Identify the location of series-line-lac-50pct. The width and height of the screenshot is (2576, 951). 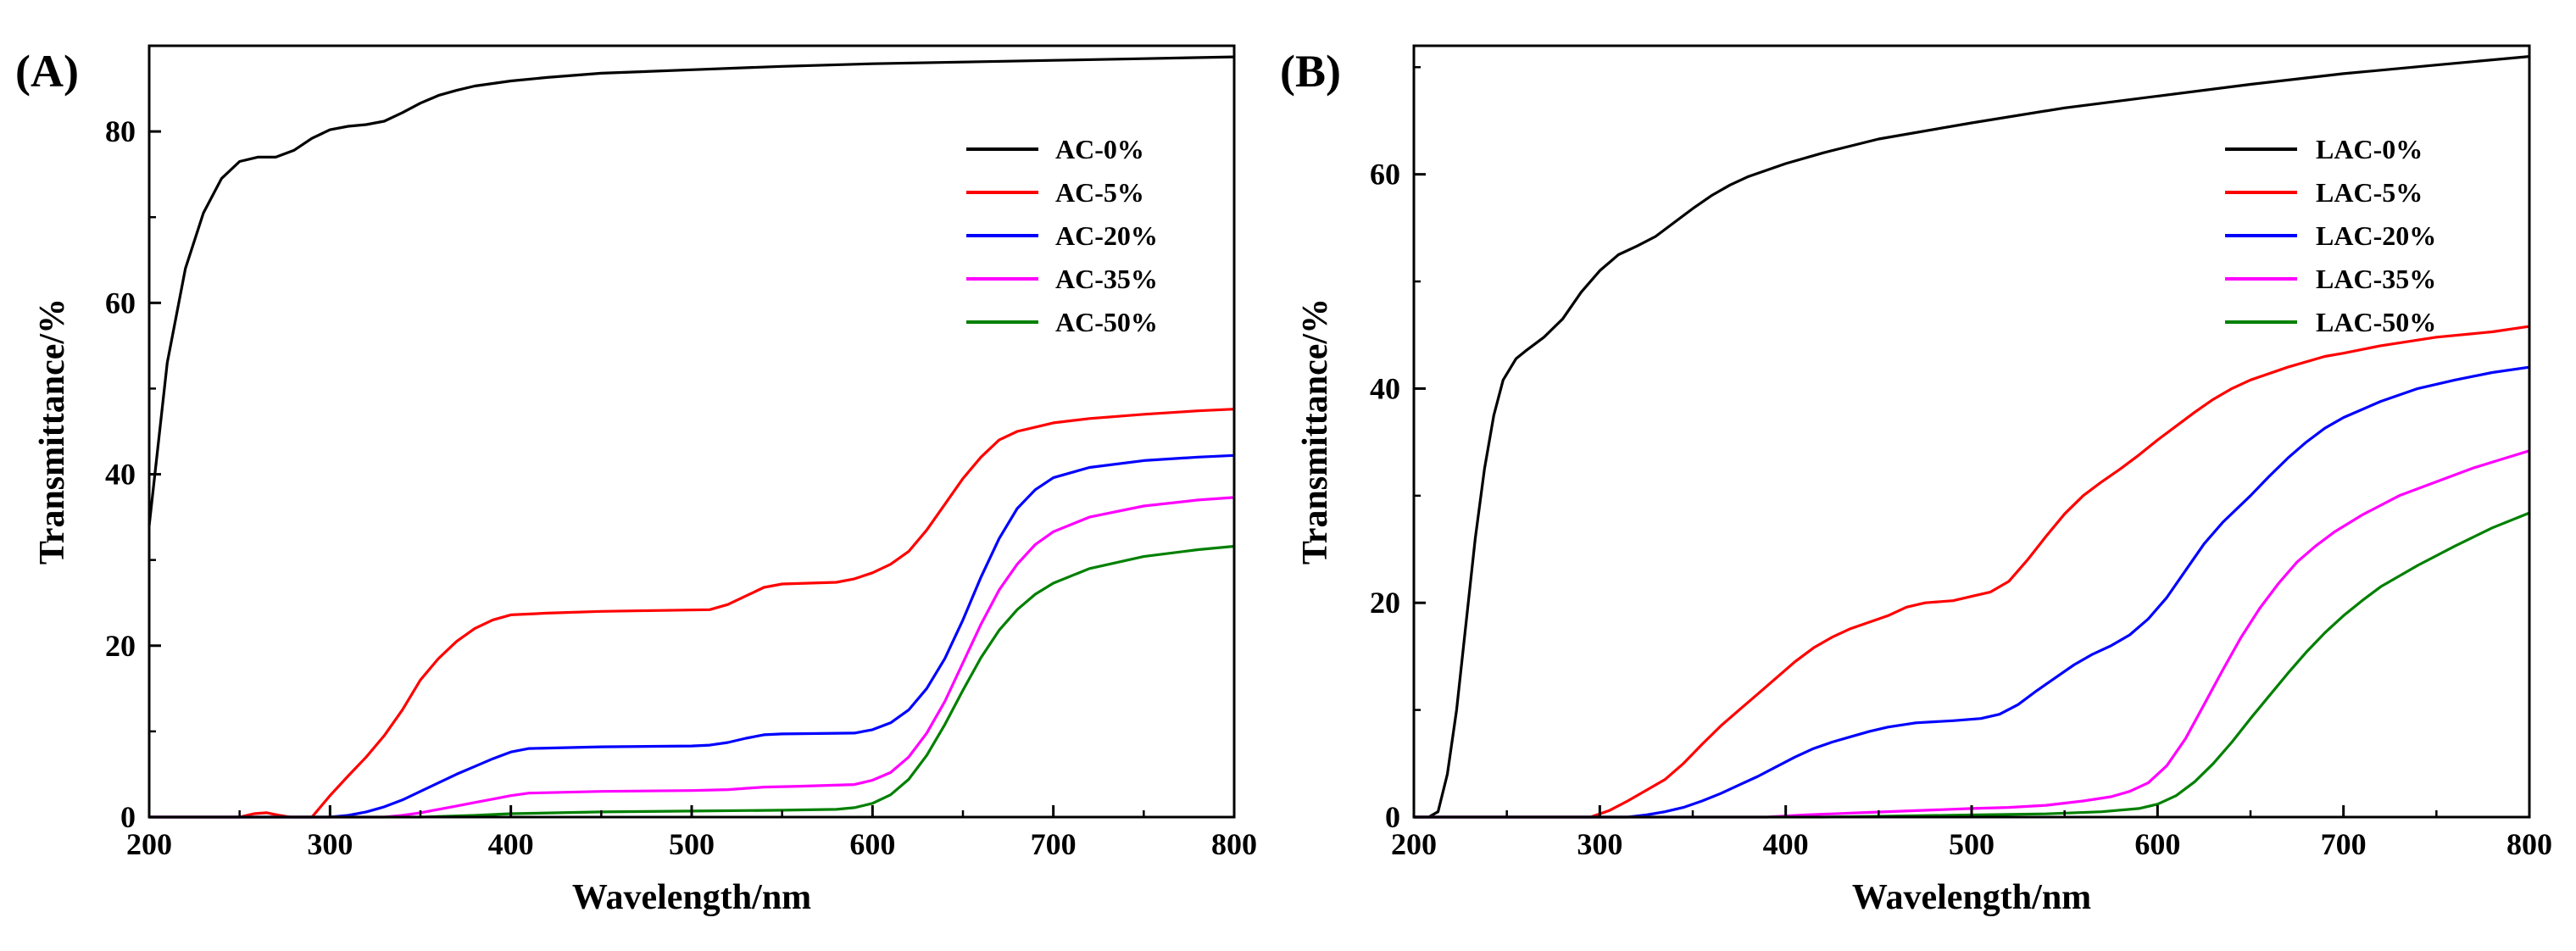
(1972, 665).